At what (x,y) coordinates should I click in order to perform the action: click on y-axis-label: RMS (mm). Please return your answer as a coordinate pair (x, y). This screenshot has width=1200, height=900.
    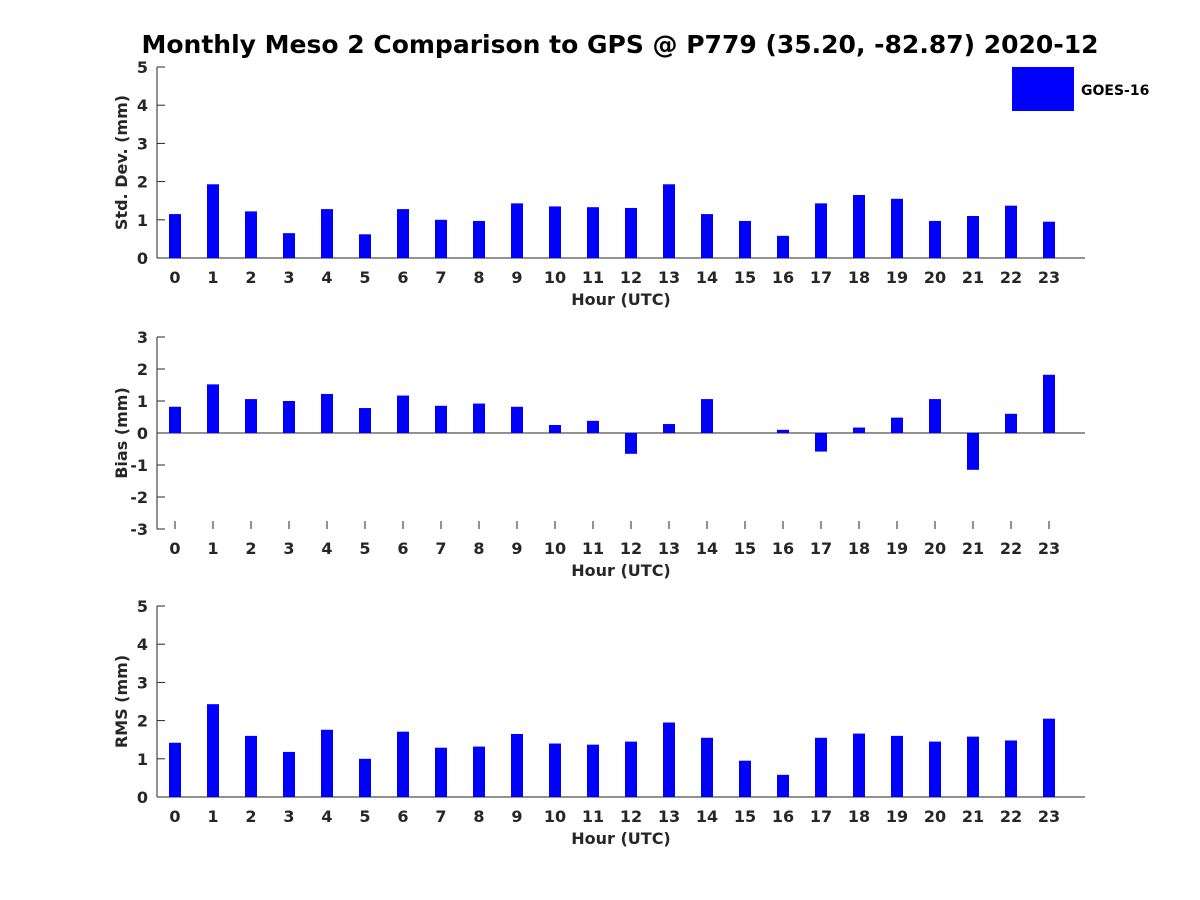
    Looking at the image, I should click on (121, 701).